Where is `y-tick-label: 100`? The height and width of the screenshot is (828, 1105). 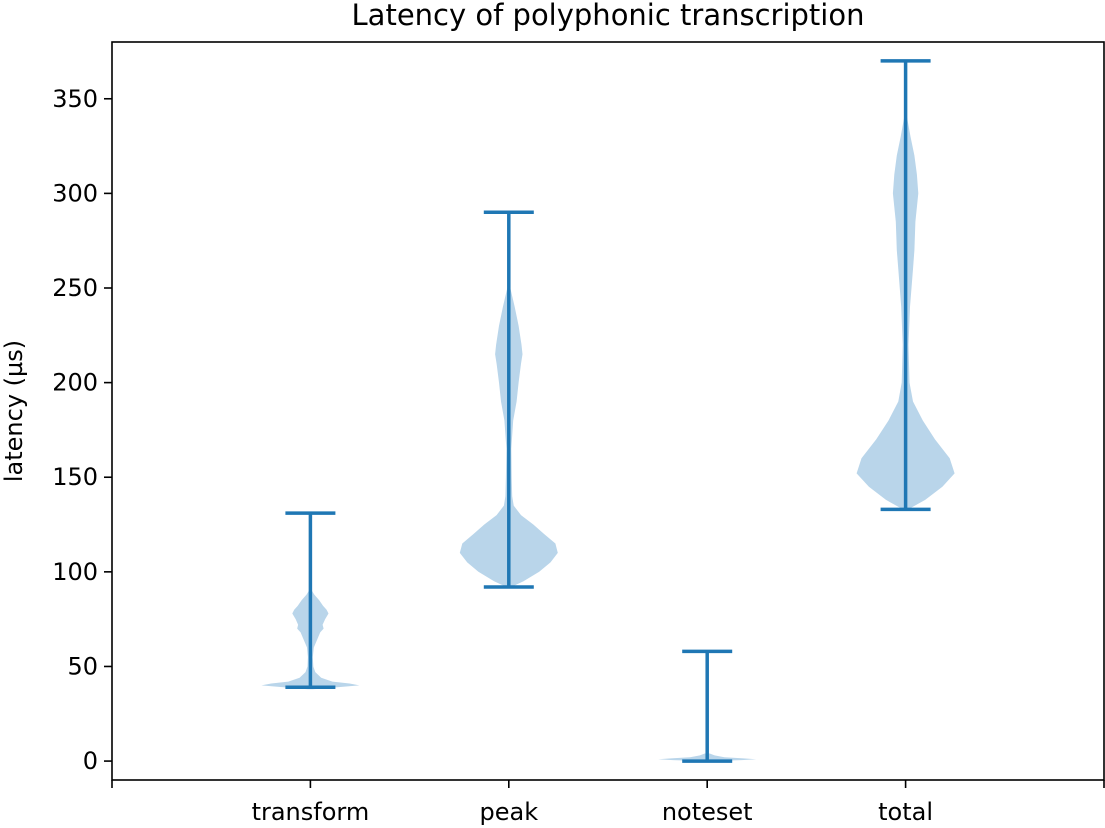 y-tick-label: 100 is located at coordinates (75, 572).